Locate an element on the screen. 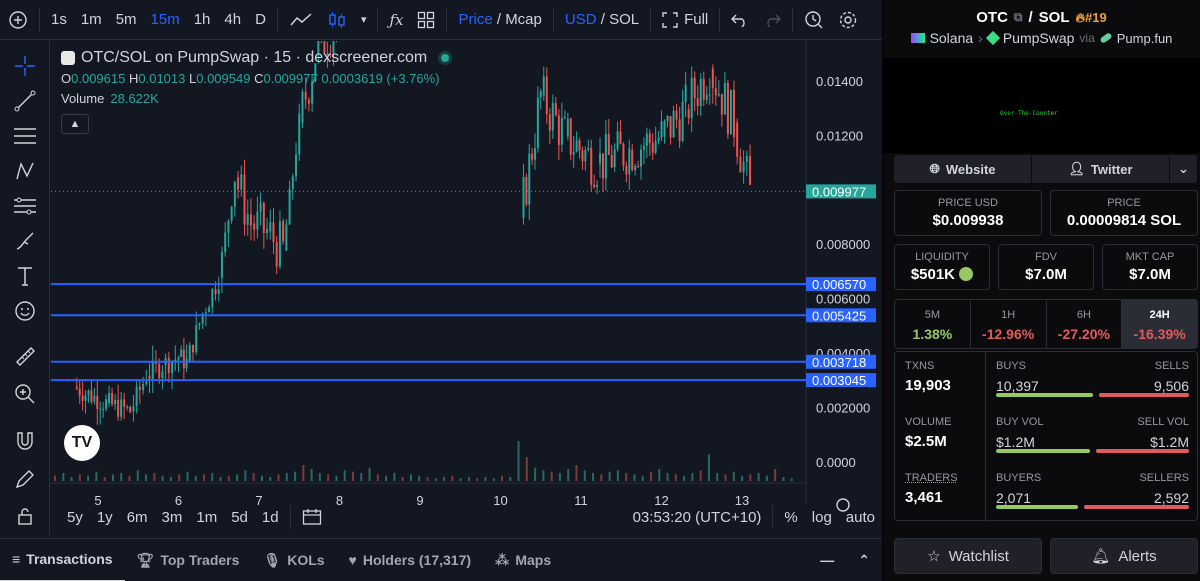  chart-type-candle-button is located at coordinates (337, 20).